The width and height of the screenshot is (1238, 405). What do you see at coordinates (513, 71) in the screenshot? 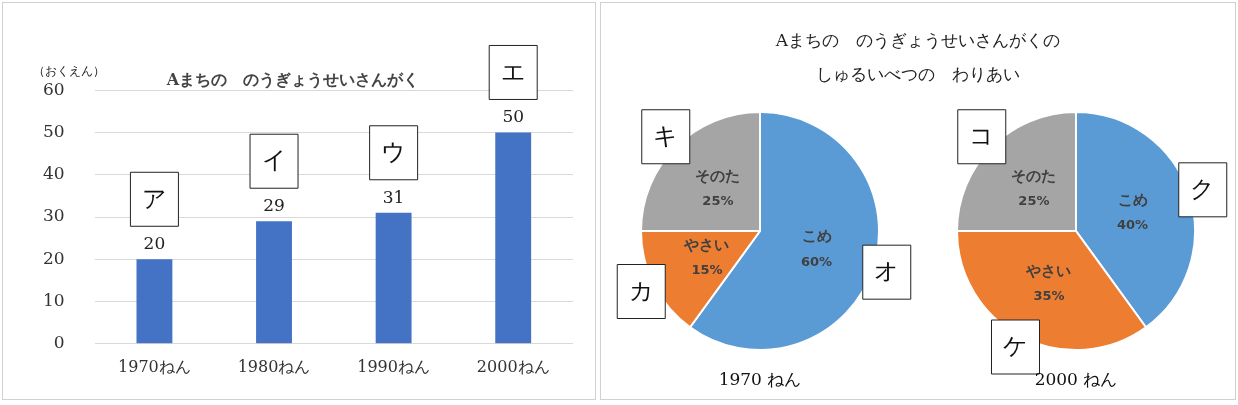
I see `annotation: エ` at bounding box center [513, 71].